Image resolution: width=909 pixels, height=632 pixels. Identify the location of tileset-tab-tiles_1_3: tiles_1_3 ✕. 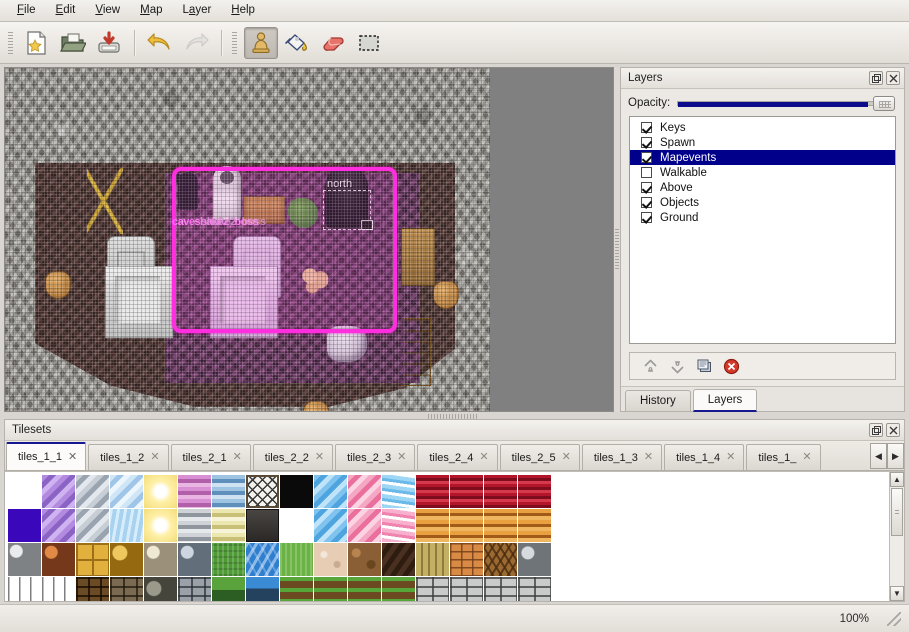
(622, 457).